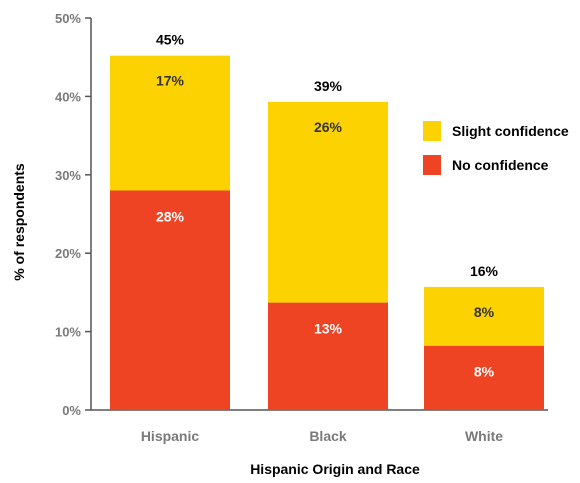  I want to click on data-label-total: 45%, so click(170, 40).